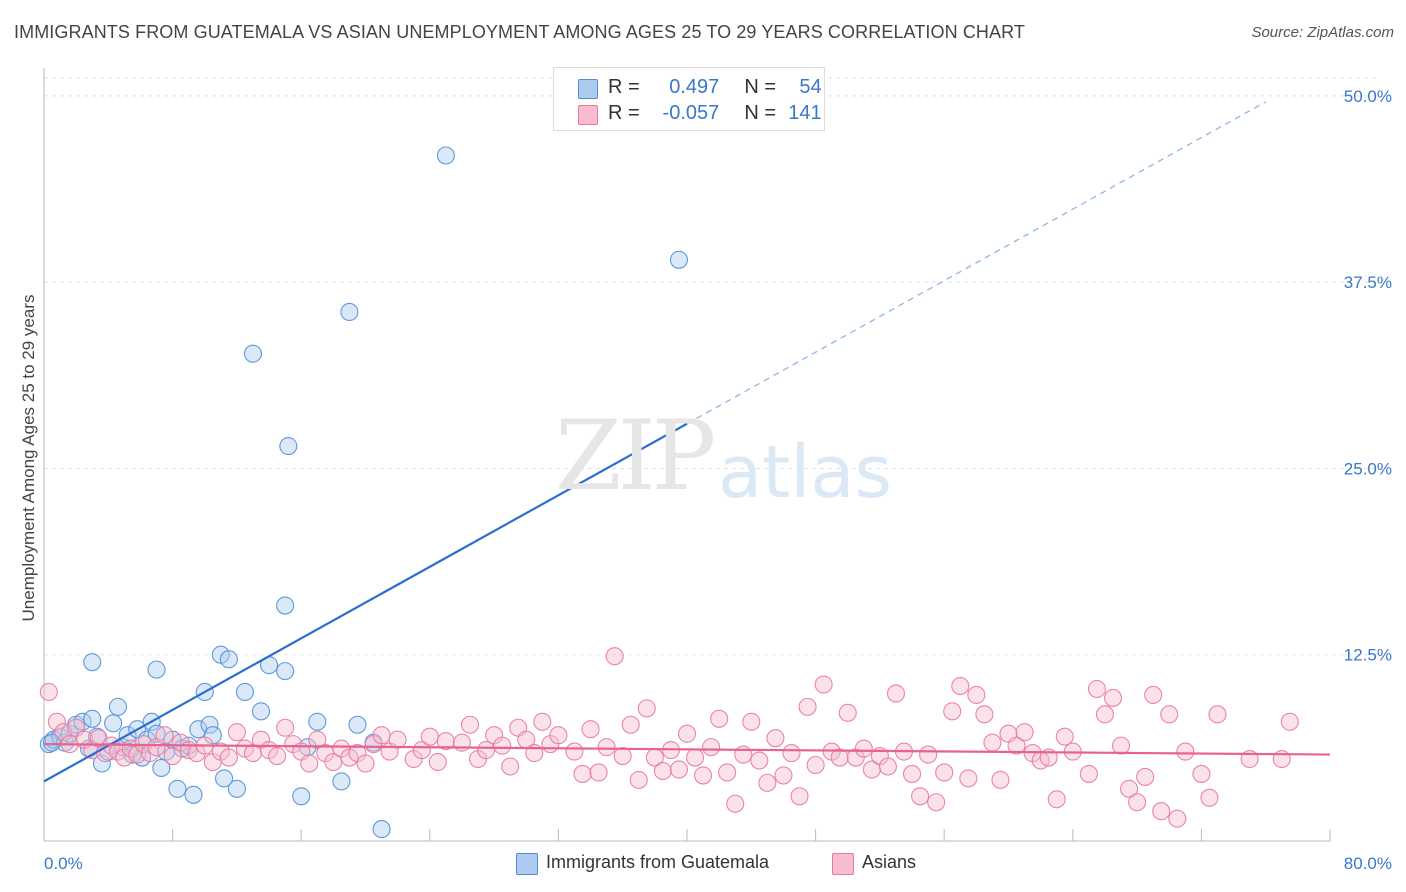  I want to click on trendline-asians, so click(687, 749).